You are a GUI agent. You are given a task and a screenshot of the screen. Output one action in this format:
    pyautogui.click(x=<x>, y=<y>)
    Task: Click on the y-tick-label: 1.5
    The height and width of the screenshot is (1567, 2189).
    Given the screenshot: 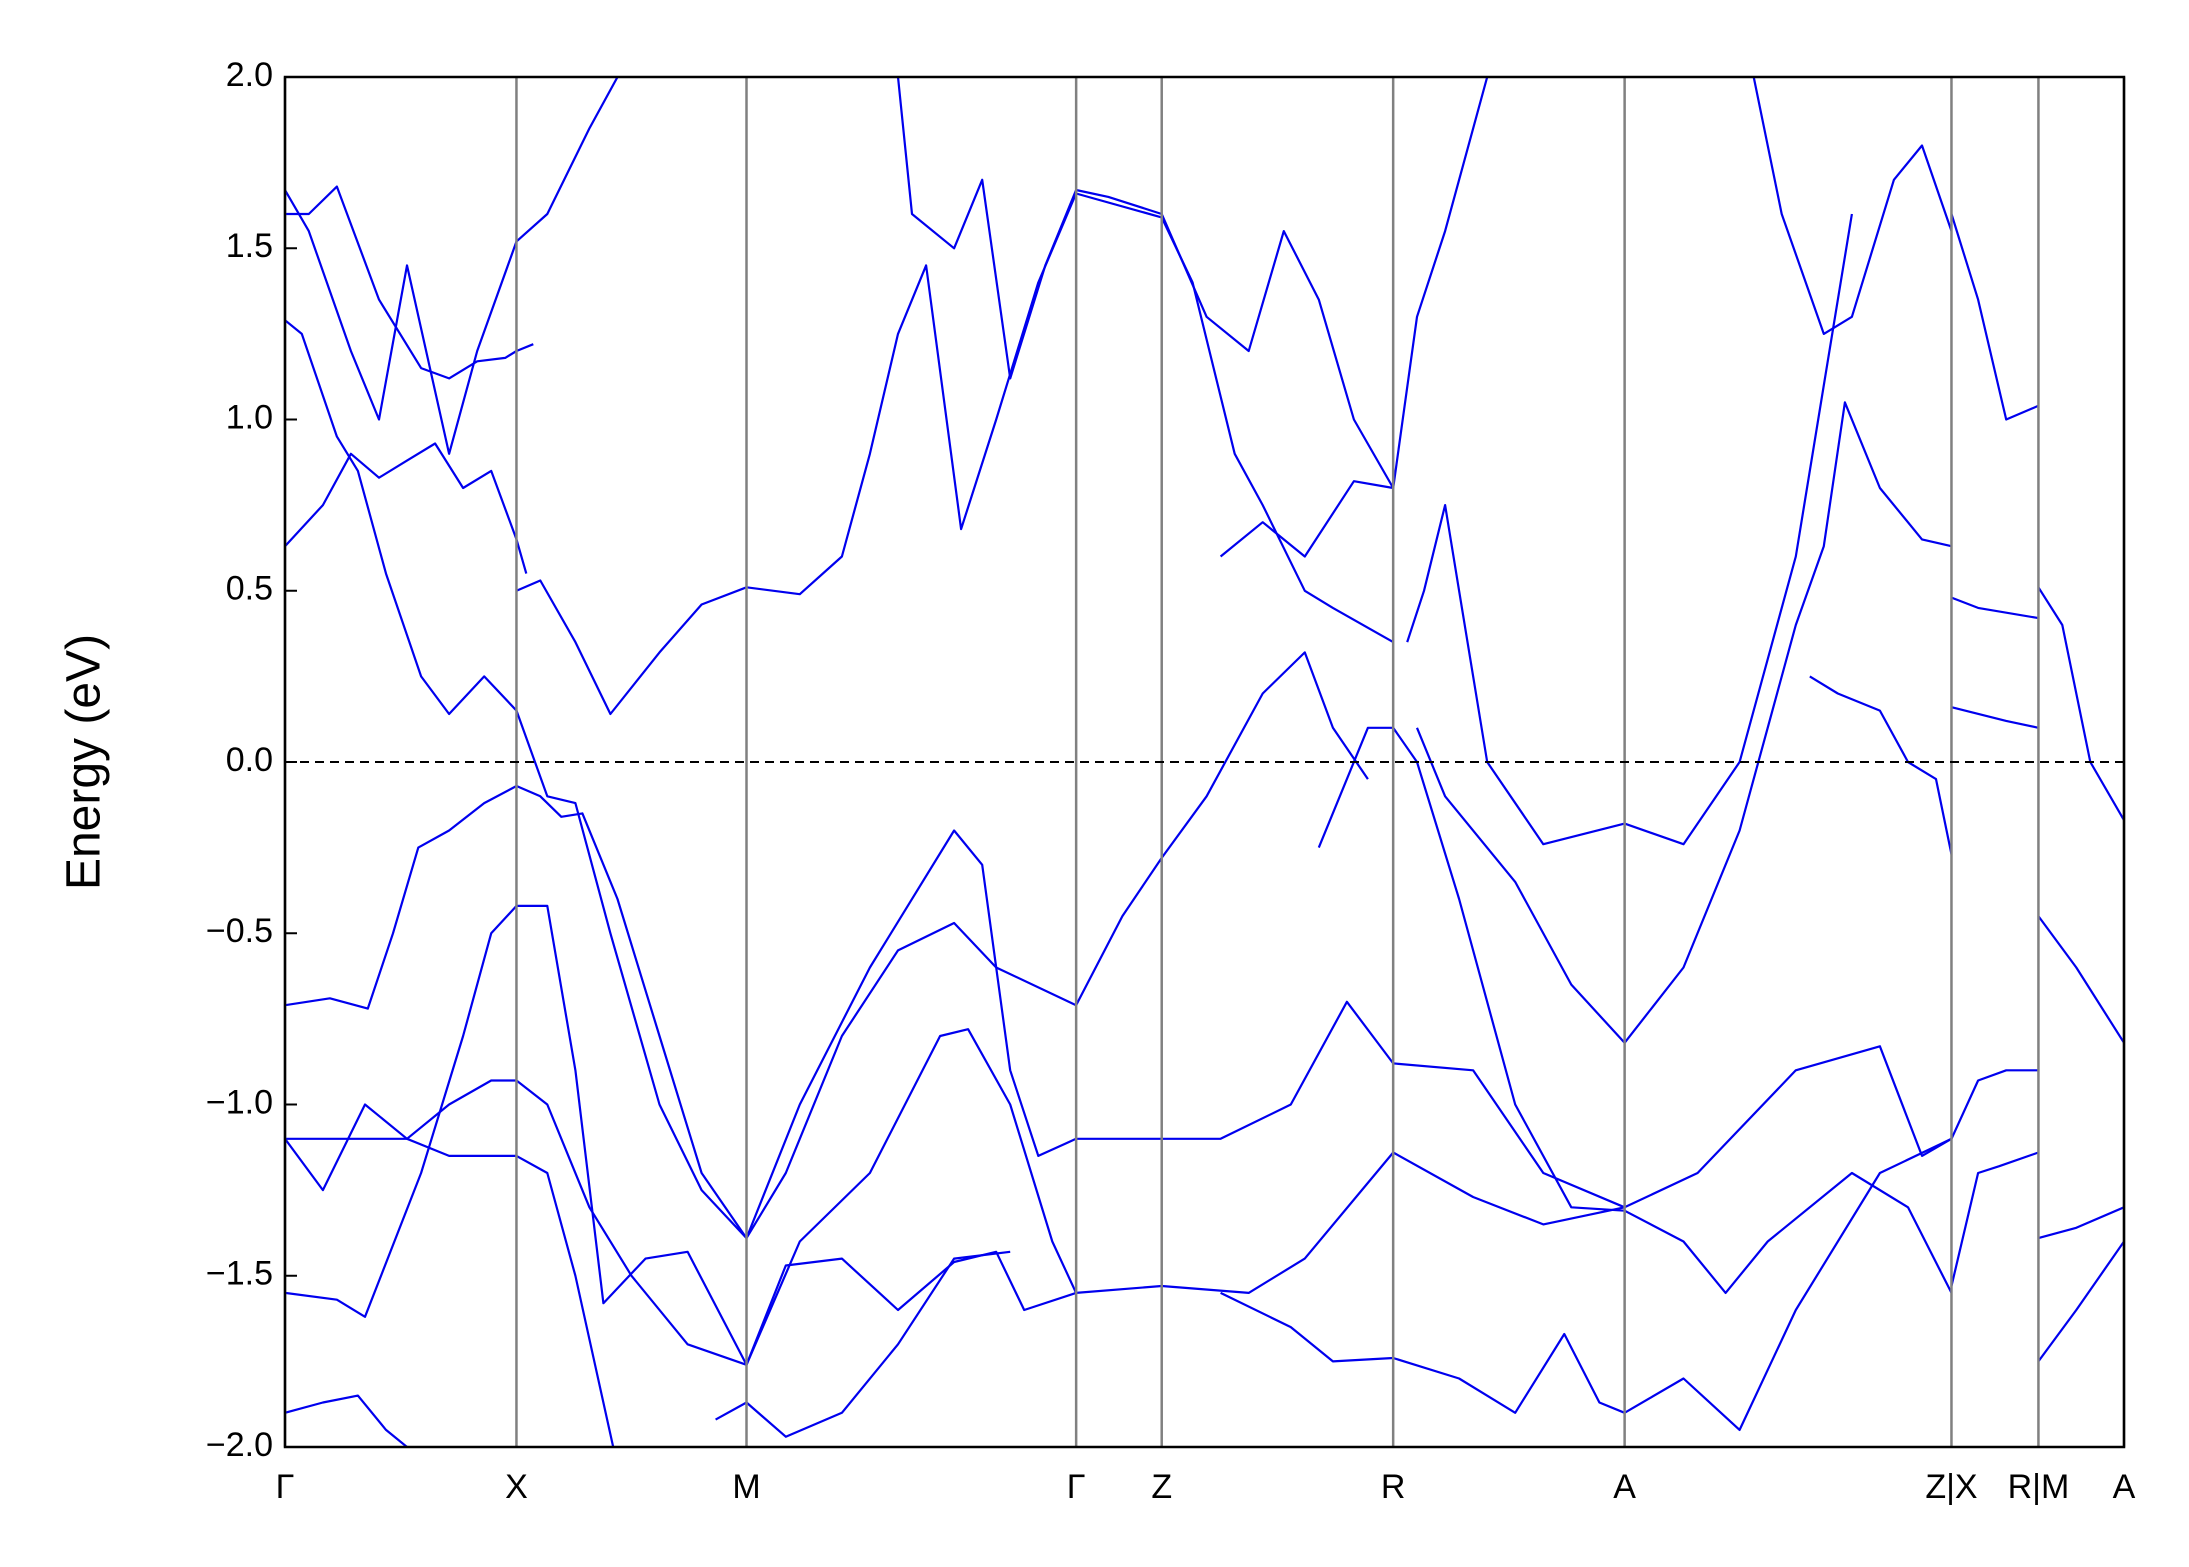 What is the action you would take?
    pyautogui.click(x=249, y=246)
    